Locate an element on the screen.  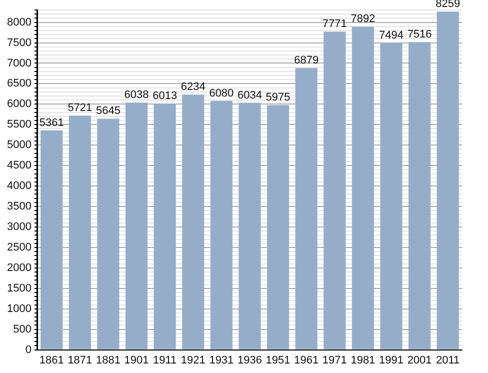
y-tick-label: 4000 is located at coordinates (19, 186).